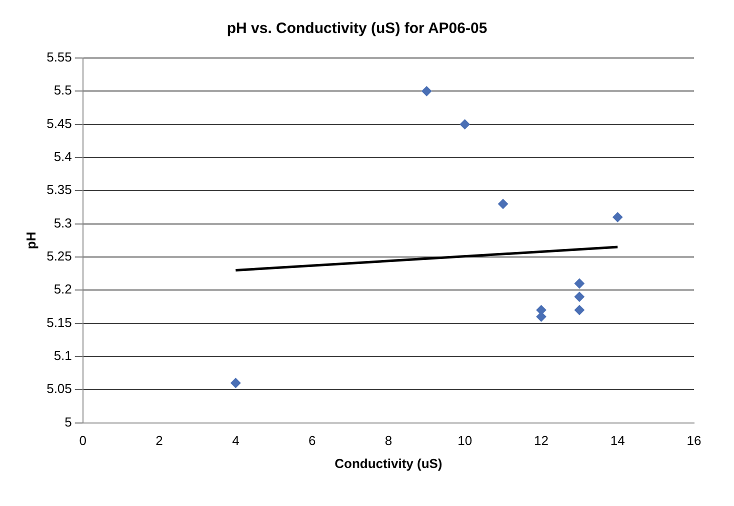 This screenshot has height=506, width=734. What do you see at coordinates (63, 289) in the screenshot?
I see `y-tick-label: 5.2` at bounding box center [63, 289].